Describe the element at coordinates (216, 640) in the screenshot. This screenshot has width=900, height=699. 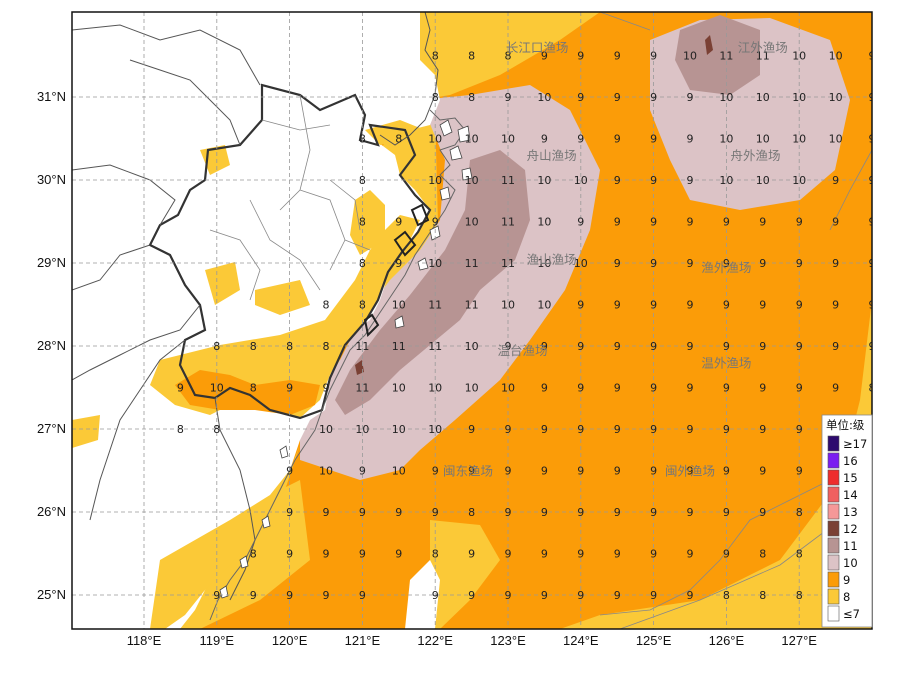
I see `longitude-label: 119°E` at that location.